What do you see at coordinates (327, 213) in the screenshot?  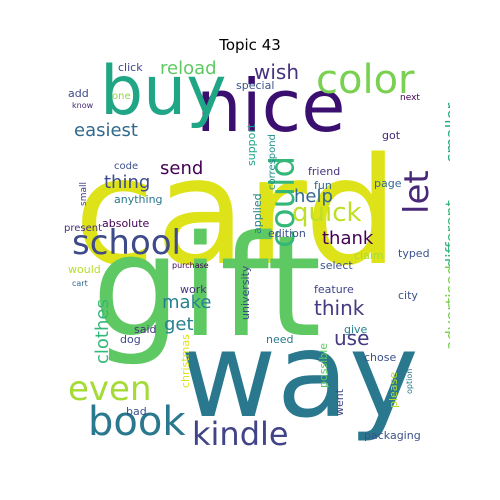 I see `cloud-word-quick: quick` at bounding box center [327, 213].